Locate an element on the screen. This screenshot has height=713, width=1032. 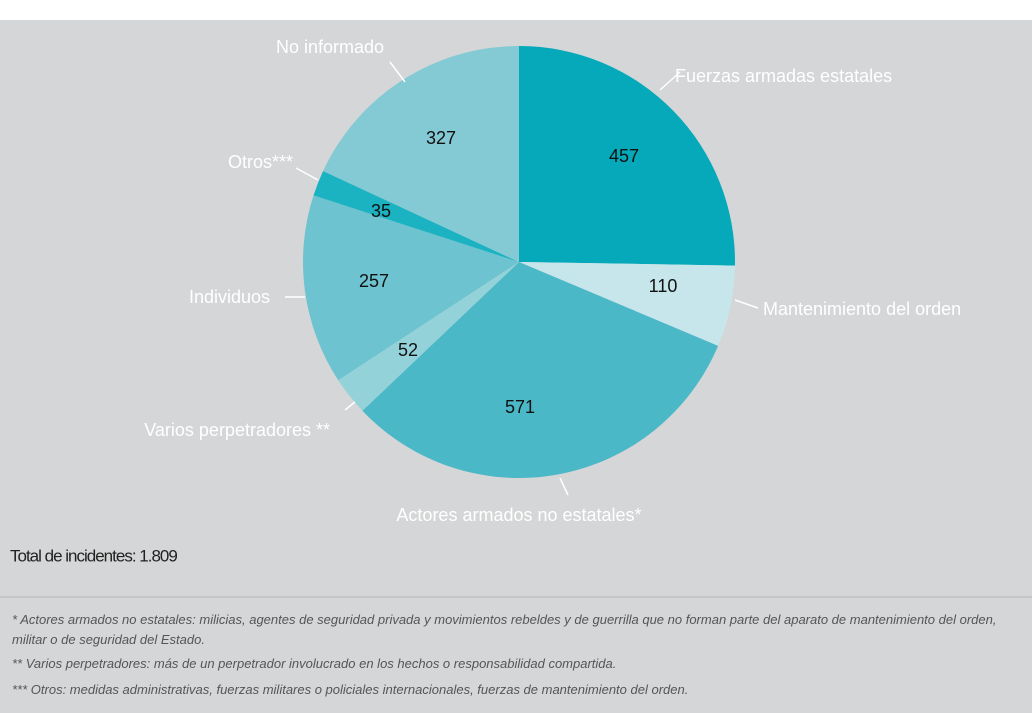
value-label: 35 is located at coordinates (381, 211).